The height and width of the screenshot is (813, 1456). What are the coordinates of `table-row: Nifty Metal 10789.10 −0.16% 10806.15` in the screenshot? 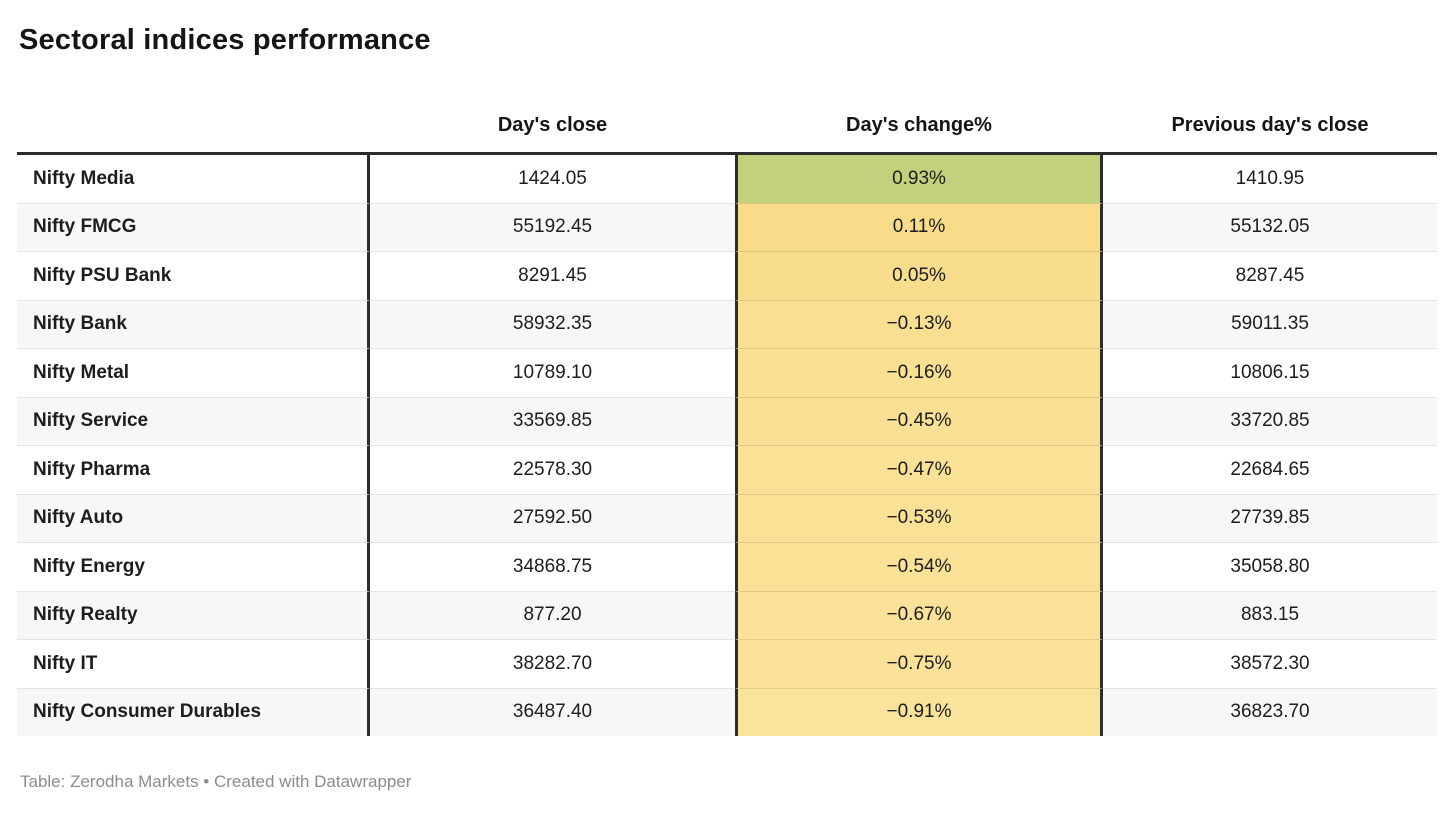 It's located at (727, 372).